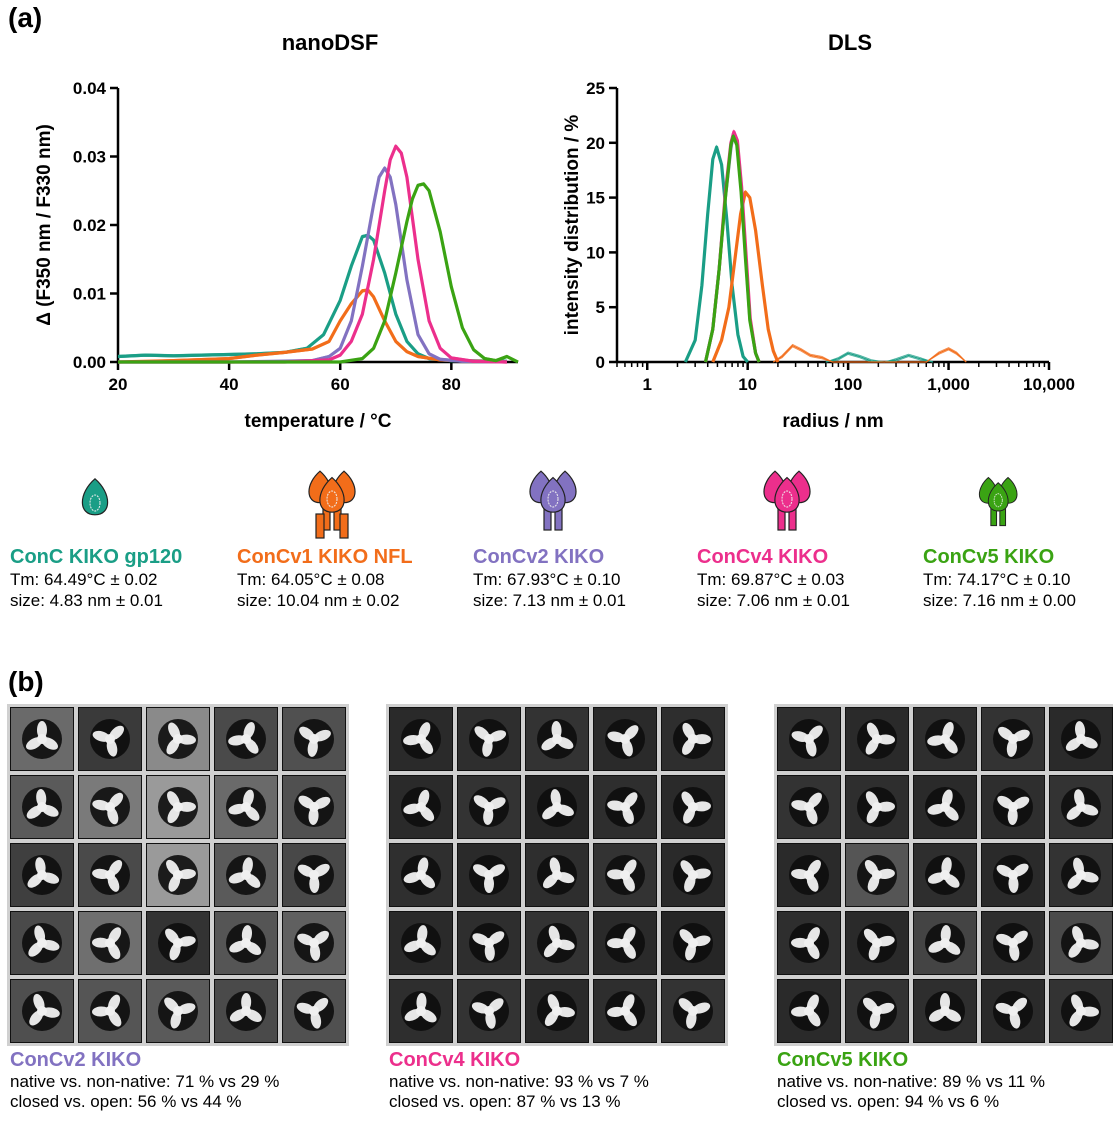  What do you see at coordinates (89, 294) in the screenshot?
I see `y-tick-label: 0.01` at bounding box center [89, 294].